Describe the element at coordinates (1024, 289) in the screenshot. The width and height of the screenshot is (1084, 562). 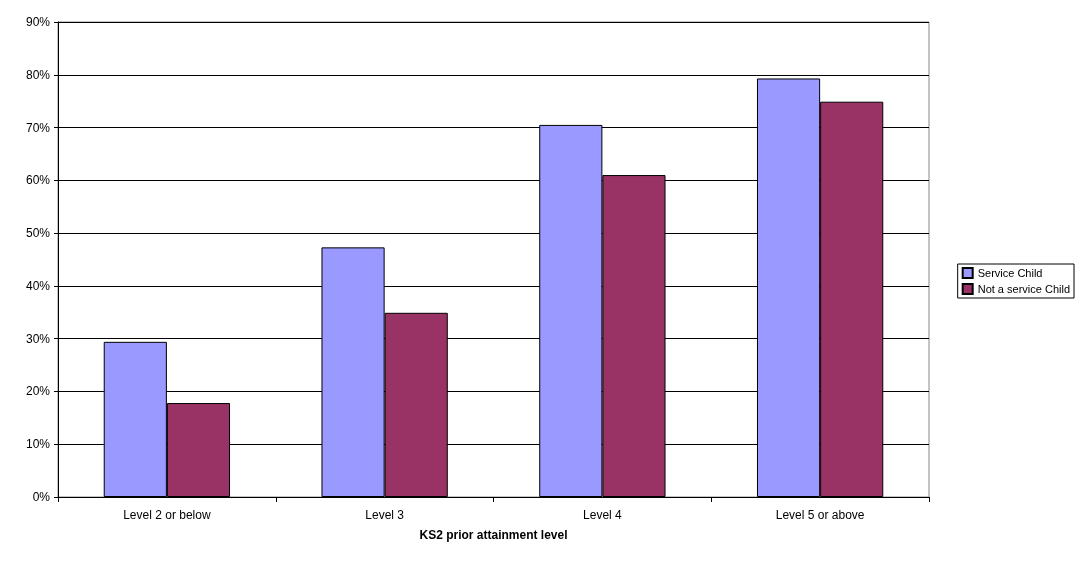
I see `legend-label: Not a service Child` at that location.